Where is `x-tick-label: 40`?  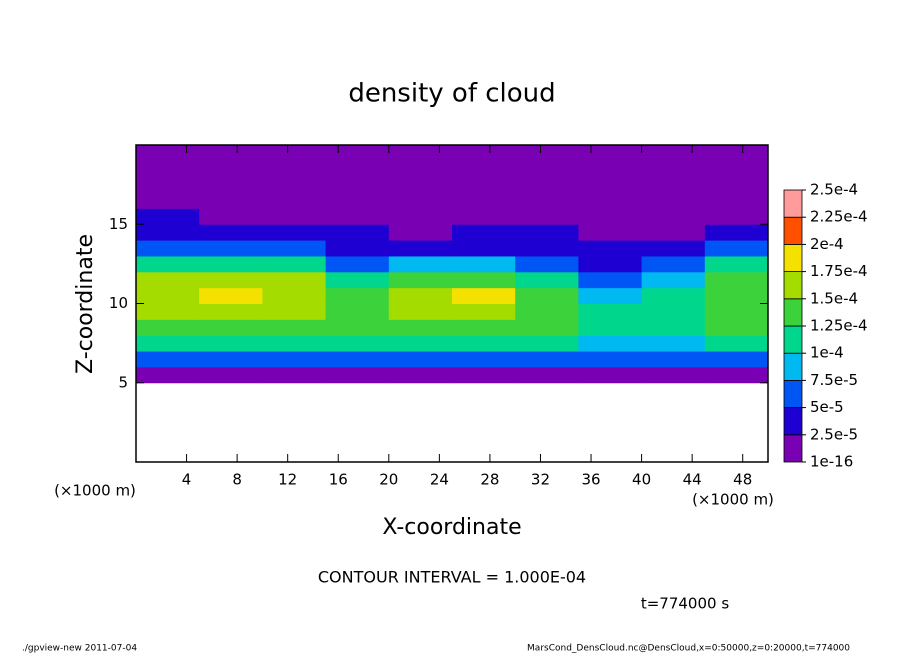 x-tick-label: 40 is located at coordinates (641, 480).